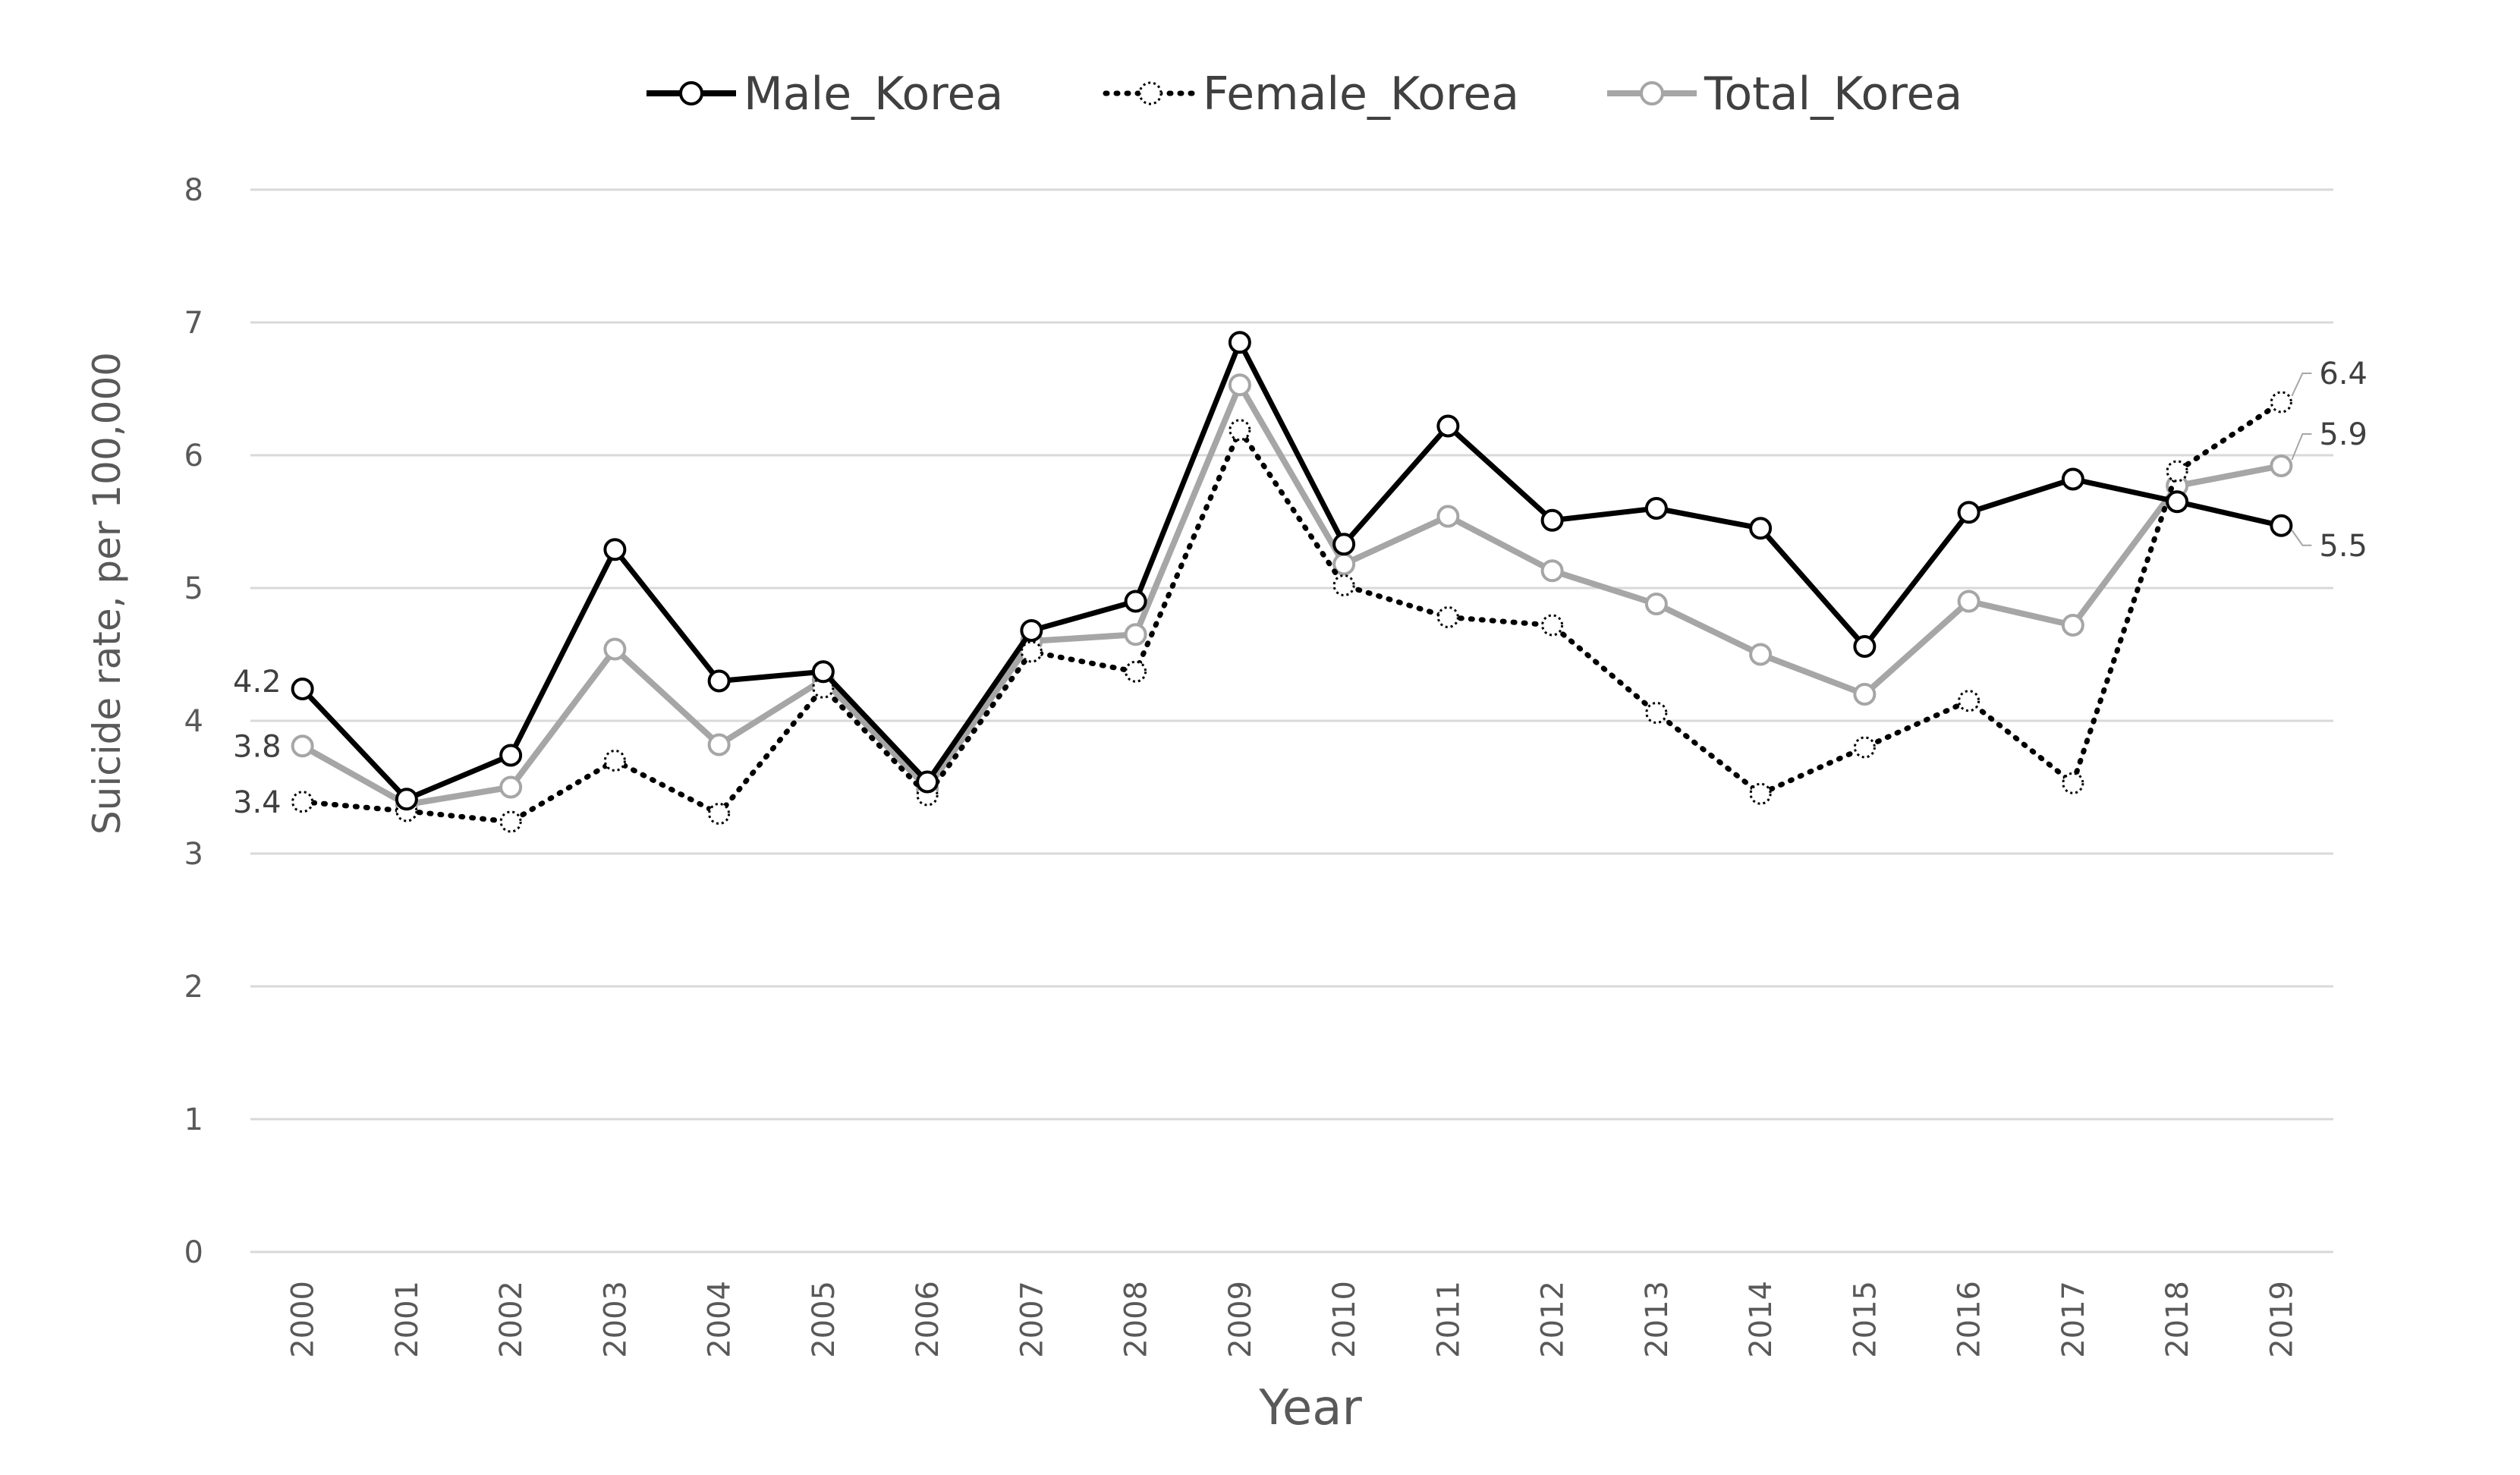 The image size is (2520, 1475). Describe the element at coordinates (193, 456) in the screenshot. I see `y-tick-label: 6` at that location.